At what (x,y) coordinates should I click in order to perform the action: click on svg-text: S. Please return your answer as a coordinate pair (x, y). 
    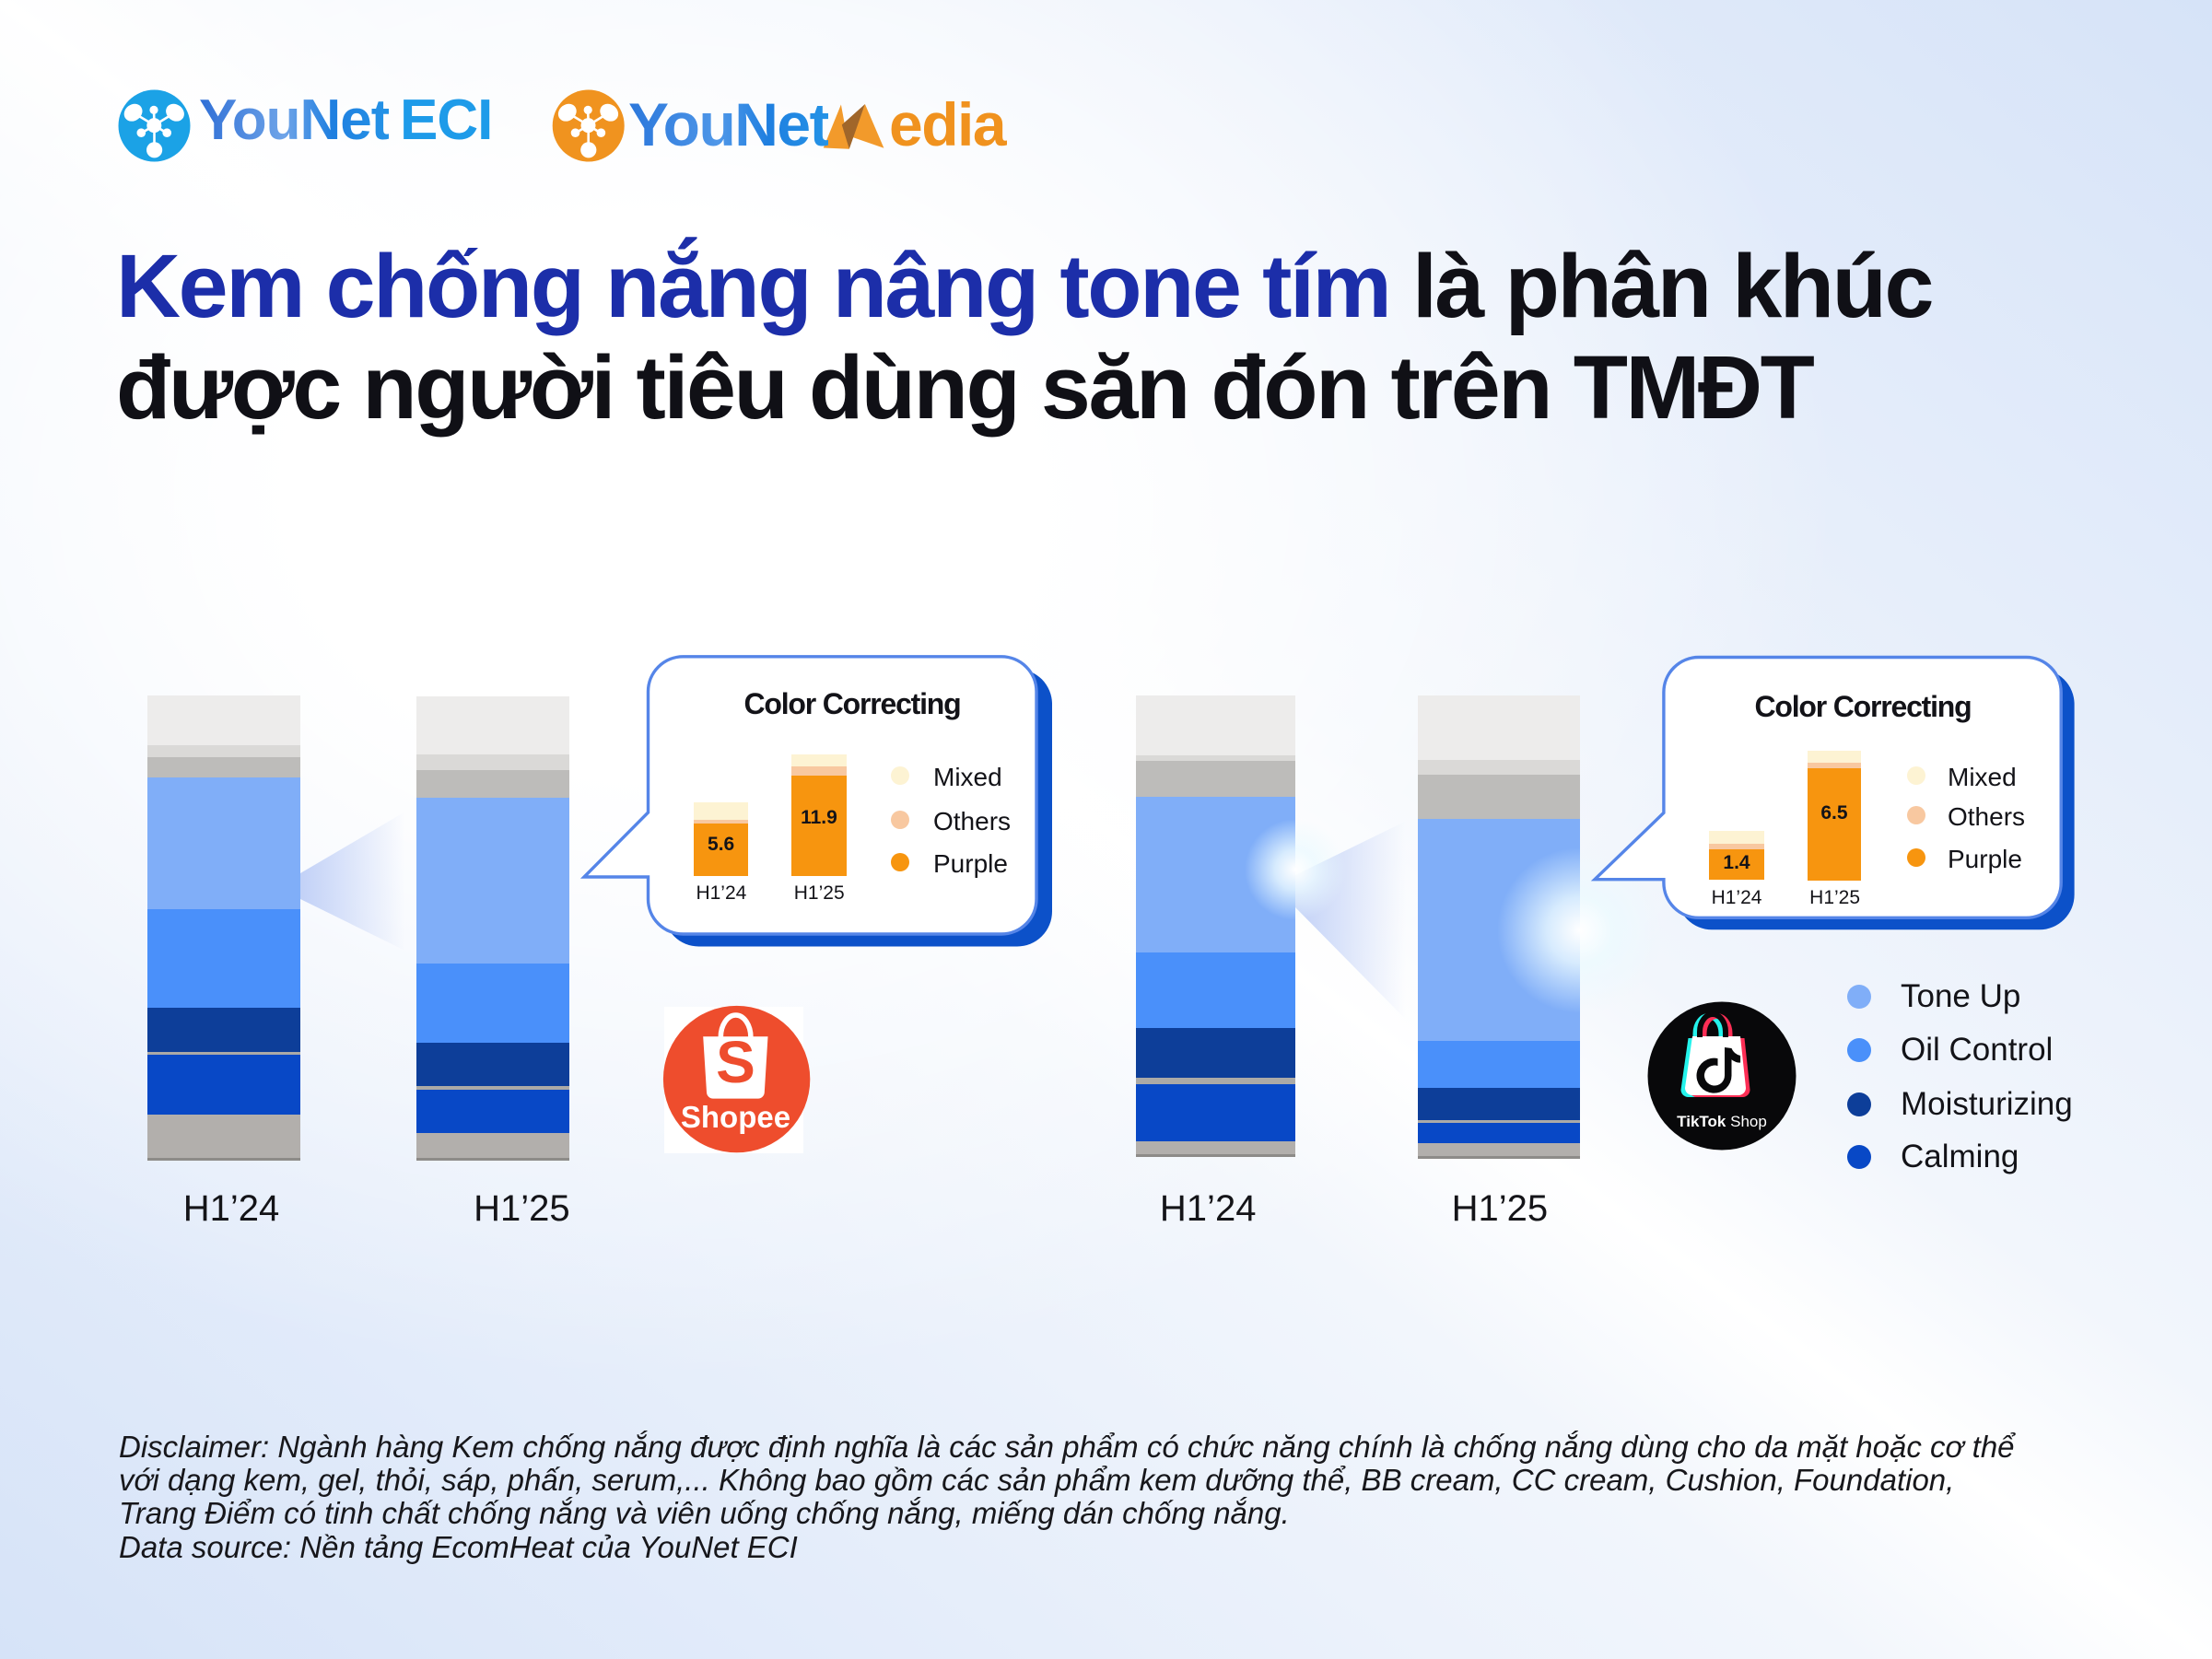
    Looking at the image, I should click on (736, 1062).